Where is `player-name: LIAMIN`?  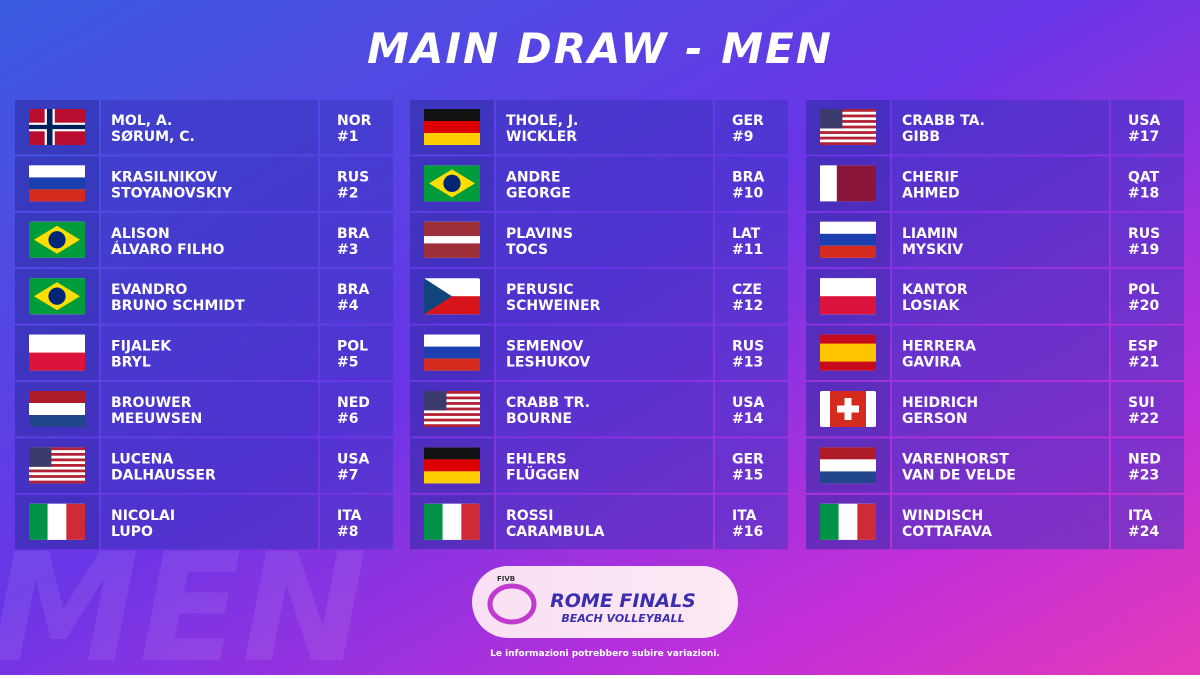 player-name: LIAMIN is located at coordinates (930, 234).